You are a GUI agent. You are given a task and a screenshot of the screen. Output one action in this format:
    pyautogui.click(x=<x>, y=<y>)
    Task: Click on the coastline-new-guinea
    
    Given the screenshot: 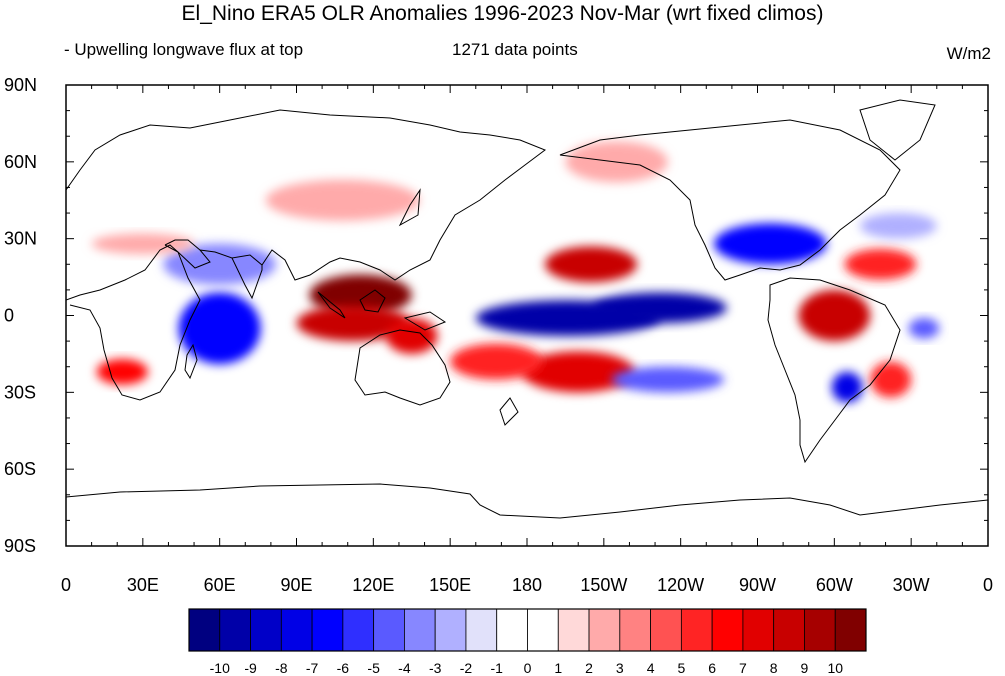 What is the action you would take?
    pyautogui.click(x=425, y=321)
    